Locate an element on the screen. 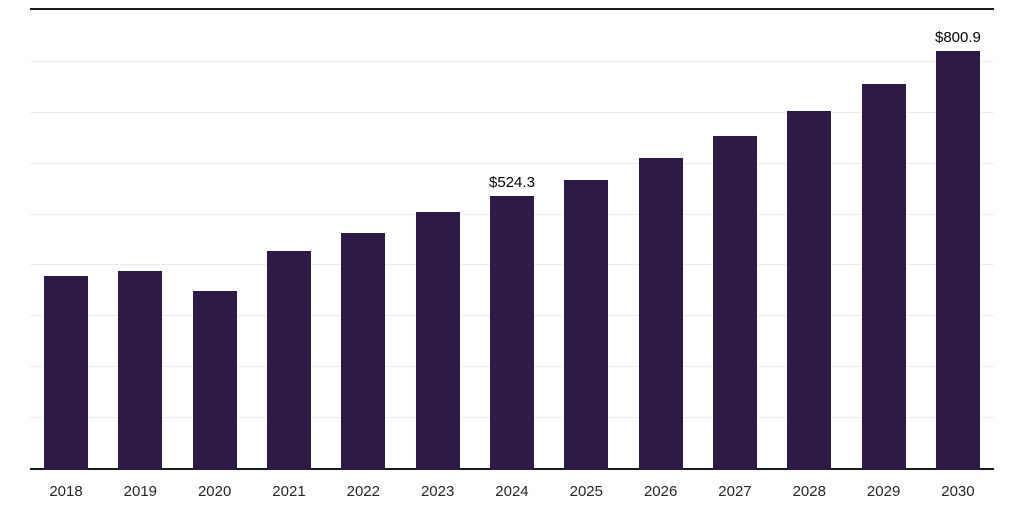  bar-column: 2026 is located at coordinates (660, 260).